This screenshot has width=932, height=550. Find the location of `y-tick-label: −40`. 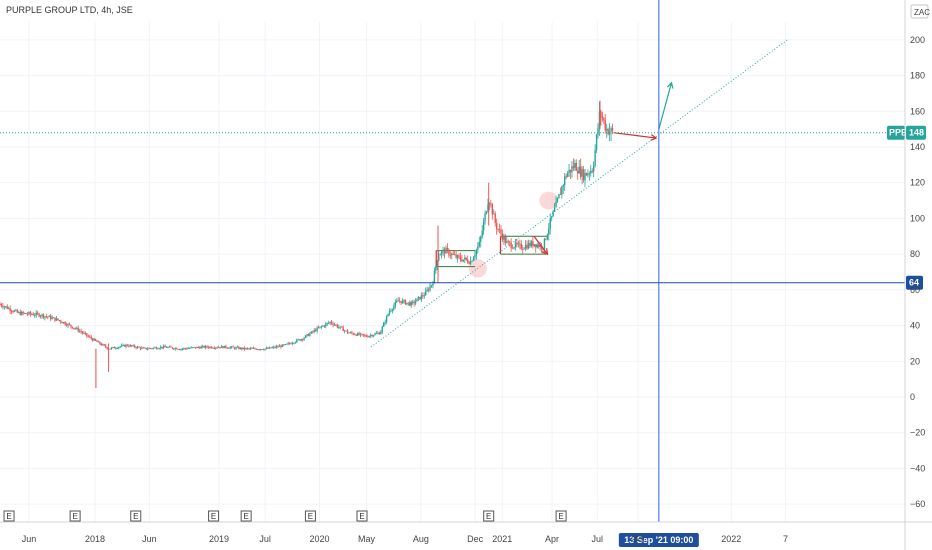

y-tick-label: −40 is located at coordinates (917, 468).